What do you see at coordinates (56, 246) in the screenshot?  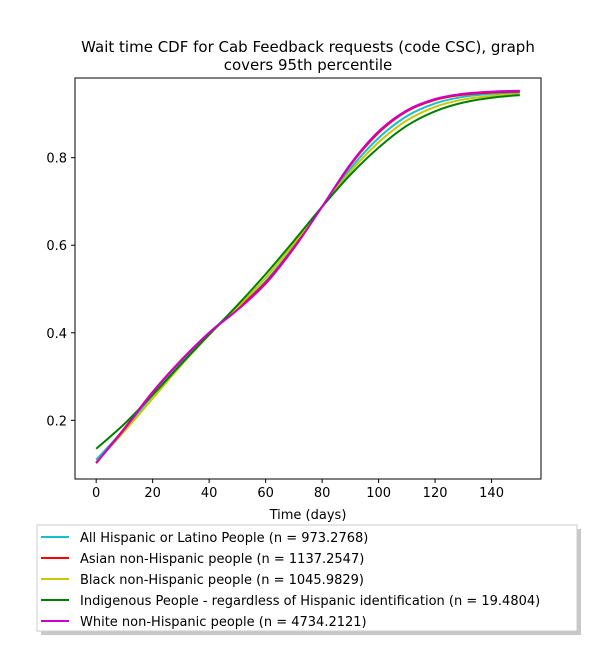 I see `y-tick-label: 0.6` at bounding box center [56, 246].